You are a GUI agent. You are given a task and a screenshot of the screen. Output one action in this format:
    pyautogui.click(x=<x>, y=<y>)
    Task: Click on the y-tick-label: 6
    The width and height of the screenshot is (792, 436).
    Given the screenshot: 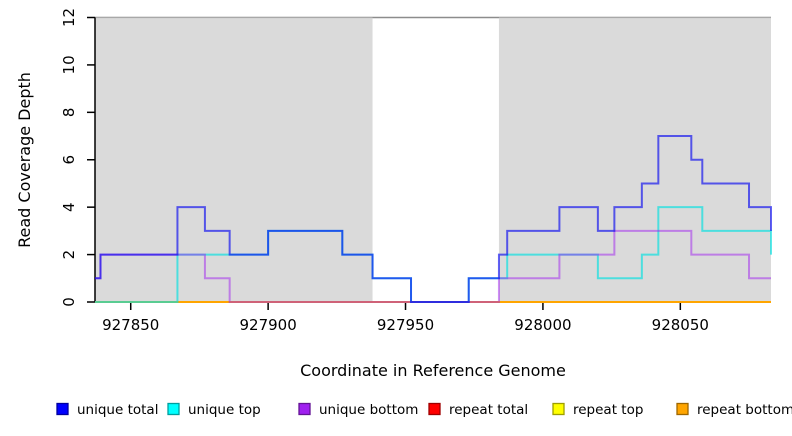 What is the action you would take?
    pyautogui.click(x=69, y=160)
    